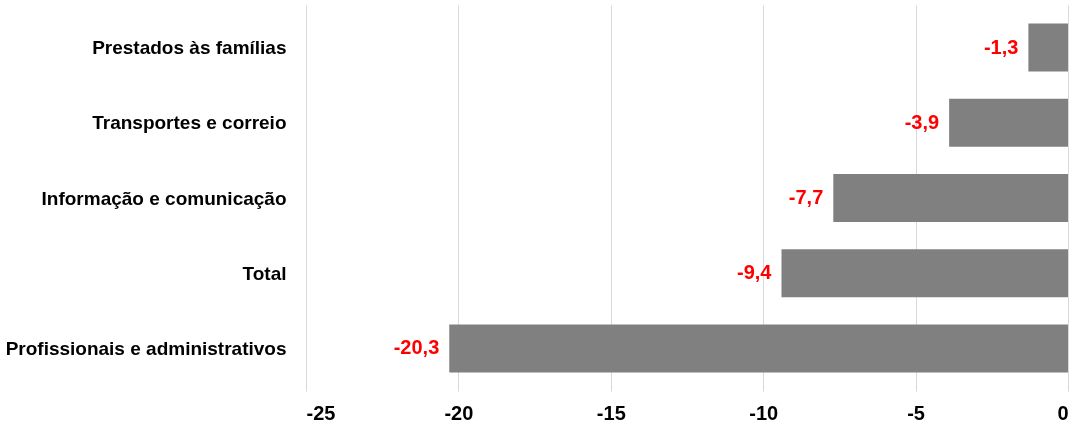  I want to click on data-label: -1,3, so click(1001, 46).